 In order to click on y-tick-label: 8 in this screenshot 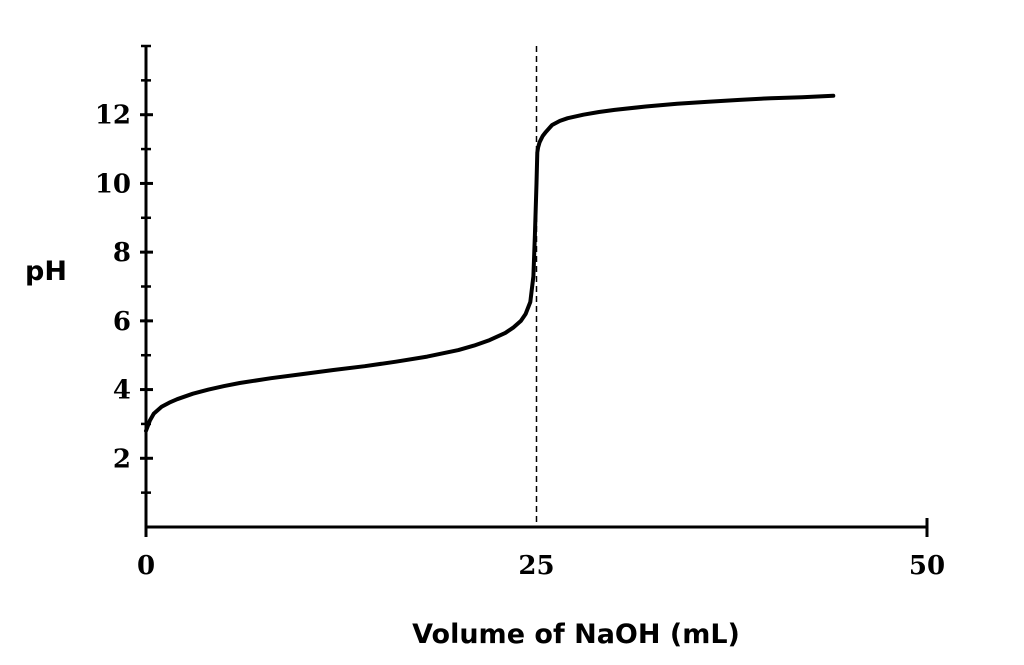, I will do `click(122, 253)`.